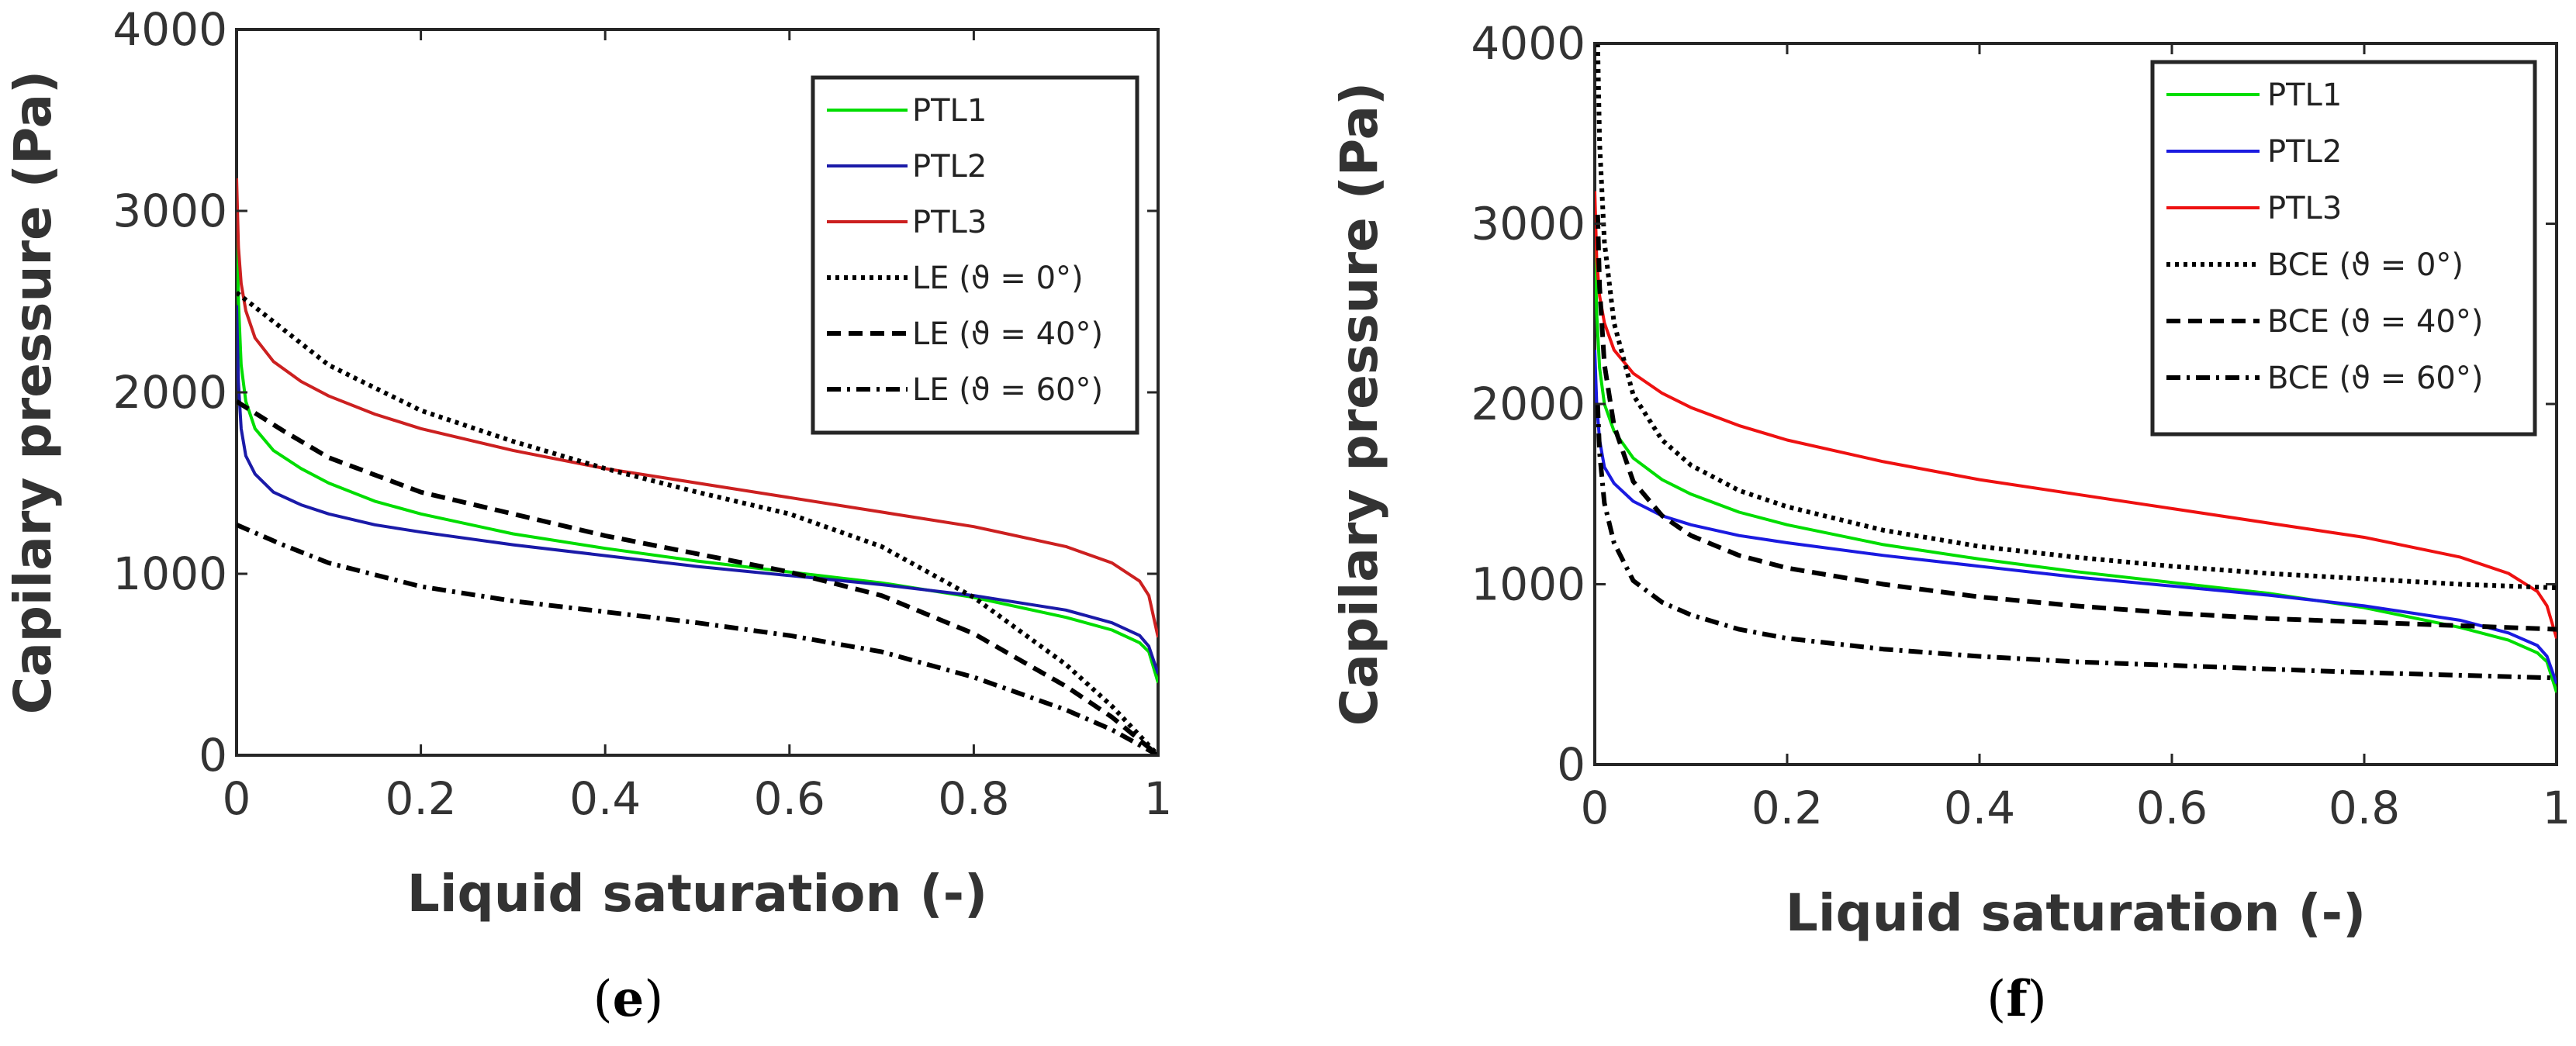 Image resolution: width=2576 pixels, height=1046 pixels. I want to click on legend-item: BCE (ϑ = 40°), so click(2324, 322).